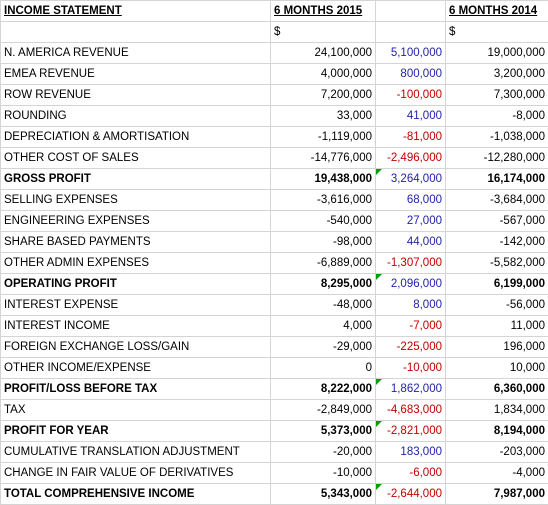 The image size is (548, 505). What do you see at coordinates (411, 95) in the screenshot?
I see `adjustment-value: -100,000` at bounding box center [411, 95].